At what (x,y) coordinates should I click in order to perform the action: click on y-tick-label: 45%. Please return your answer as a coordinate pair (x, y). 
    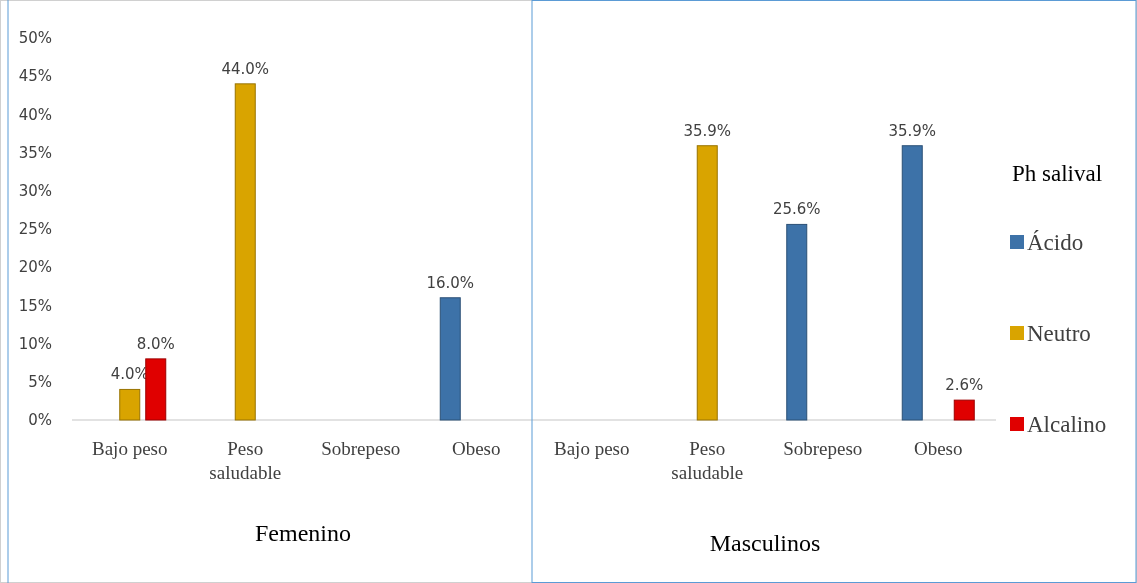
    Looking at the image, I should click on (35, 76).